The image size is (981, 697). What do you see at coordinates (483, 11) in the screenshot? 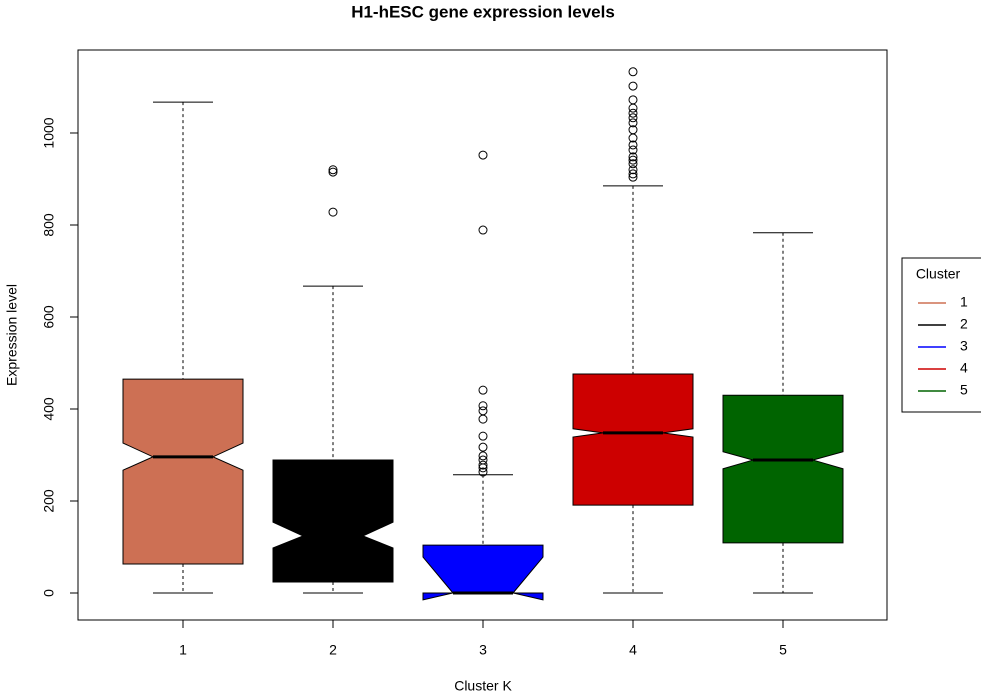
I see `chart-title: H1-hESC gene expression levels` at bounding box center [483, 11].